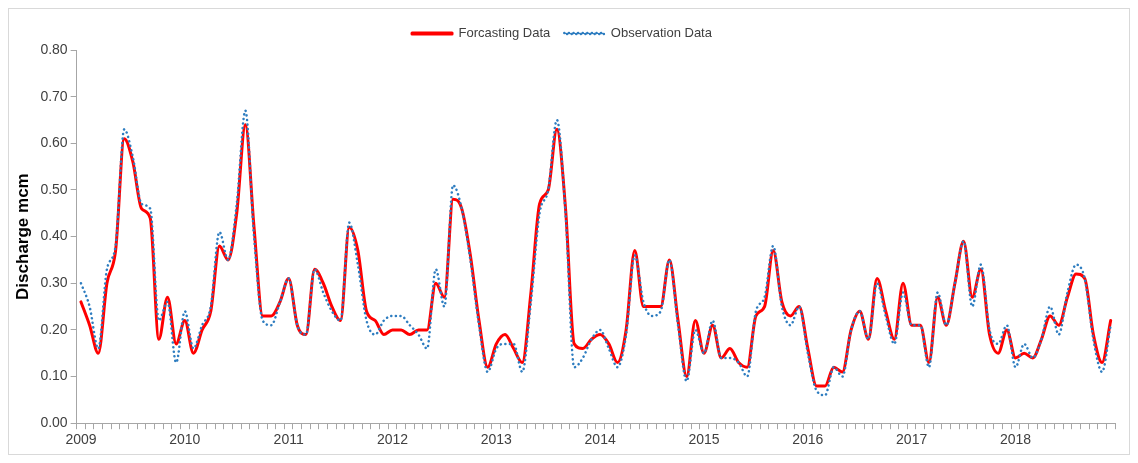 The width and height of the screenshot is (1138, 463). I want to click on x-tick-label: 2011, so click(288, 439).